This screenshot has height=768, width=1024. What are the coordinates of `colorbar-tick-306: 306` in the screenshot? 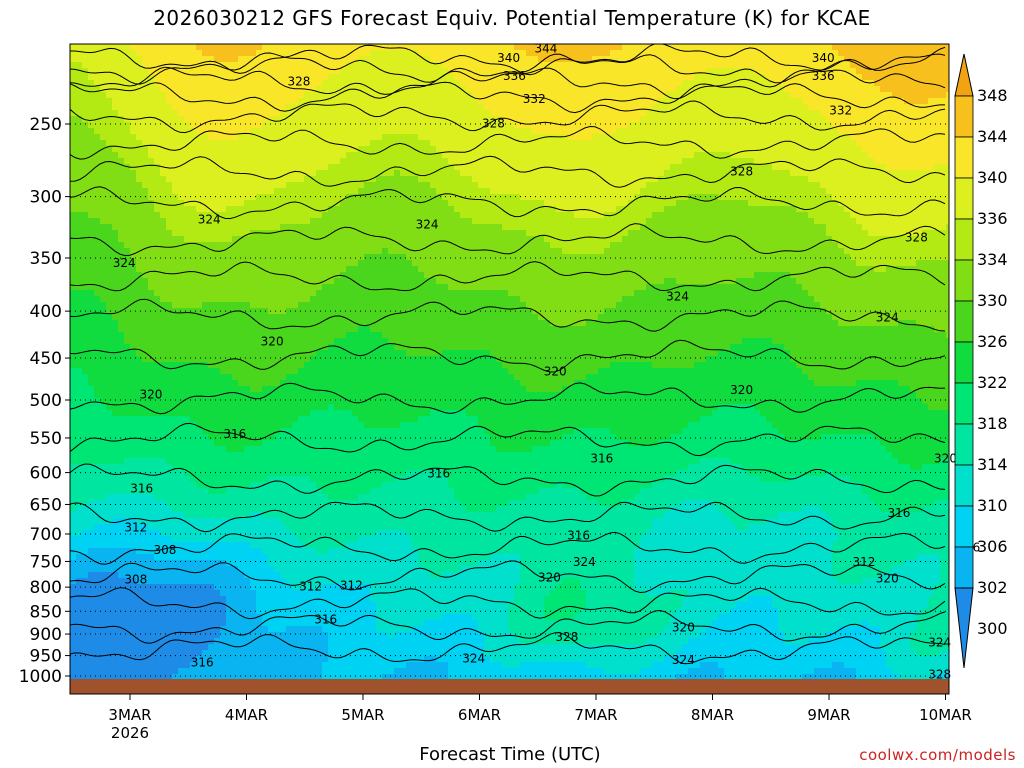 It's located at (992, 546).